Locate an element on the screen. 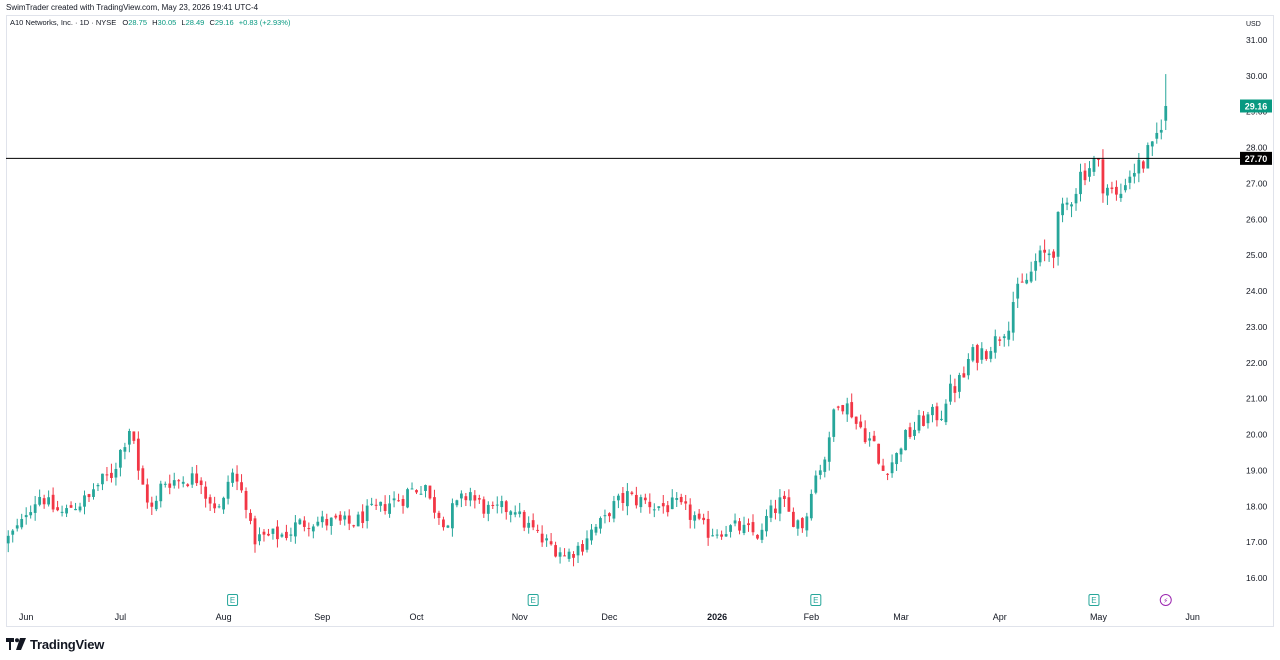  y-tick-label: 16.00 is located at coordinates (1257, 578).